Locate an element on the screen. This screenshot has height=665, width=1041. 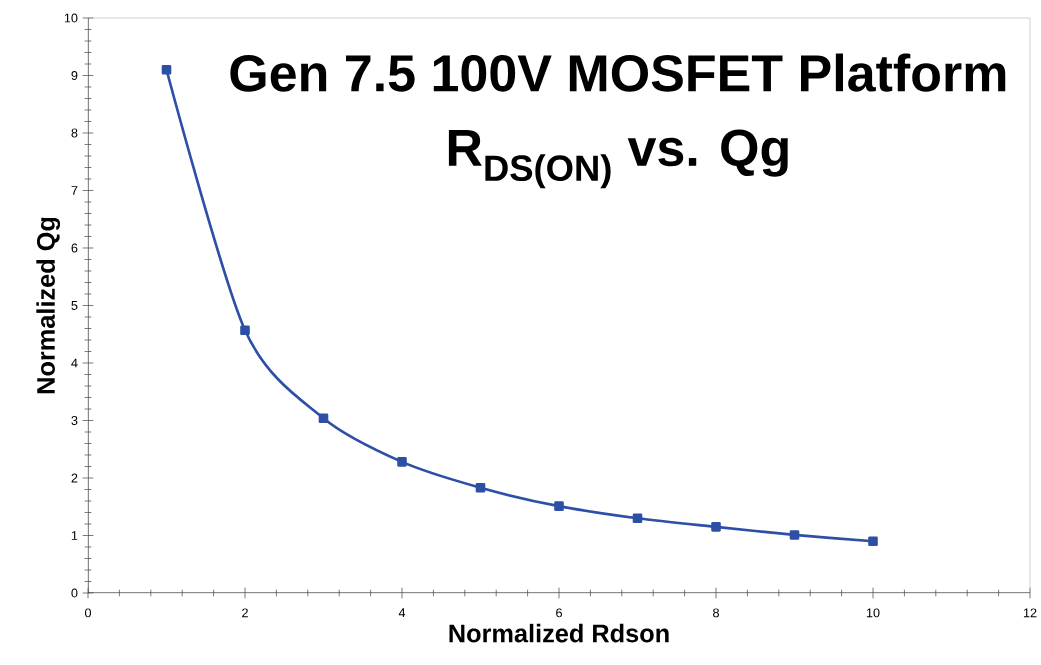
x-tick-label: 6 is located at coordinates (559, 613).